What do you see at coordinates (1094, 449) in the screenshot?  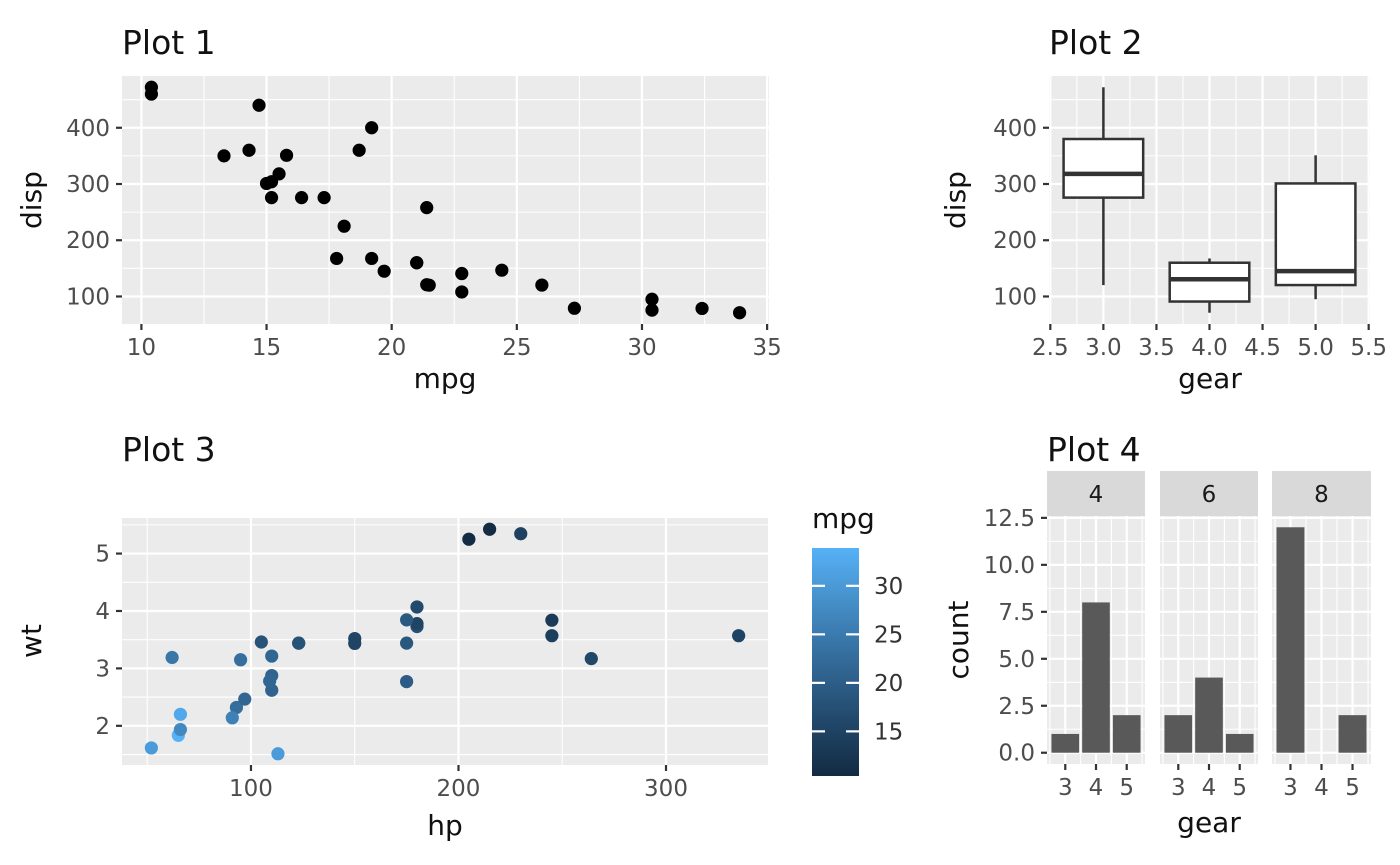 I see `plot4-title: Plot 4` at bounding box center [1094, 449].